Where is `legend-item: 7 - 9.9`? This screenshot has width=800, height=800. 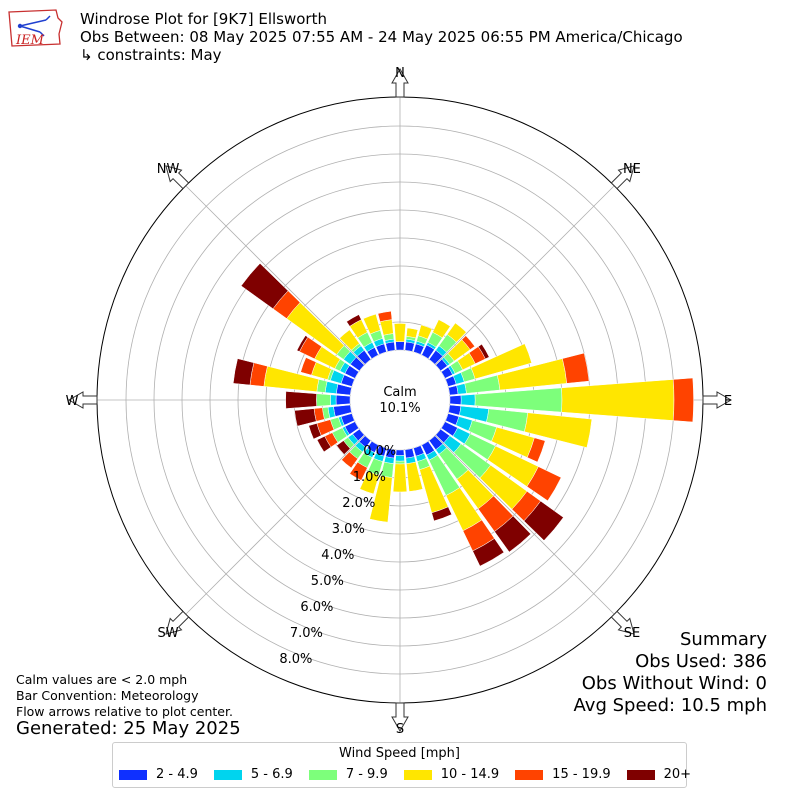 legend-item: 7 - 9.9 is located at coordinates (348, 774).